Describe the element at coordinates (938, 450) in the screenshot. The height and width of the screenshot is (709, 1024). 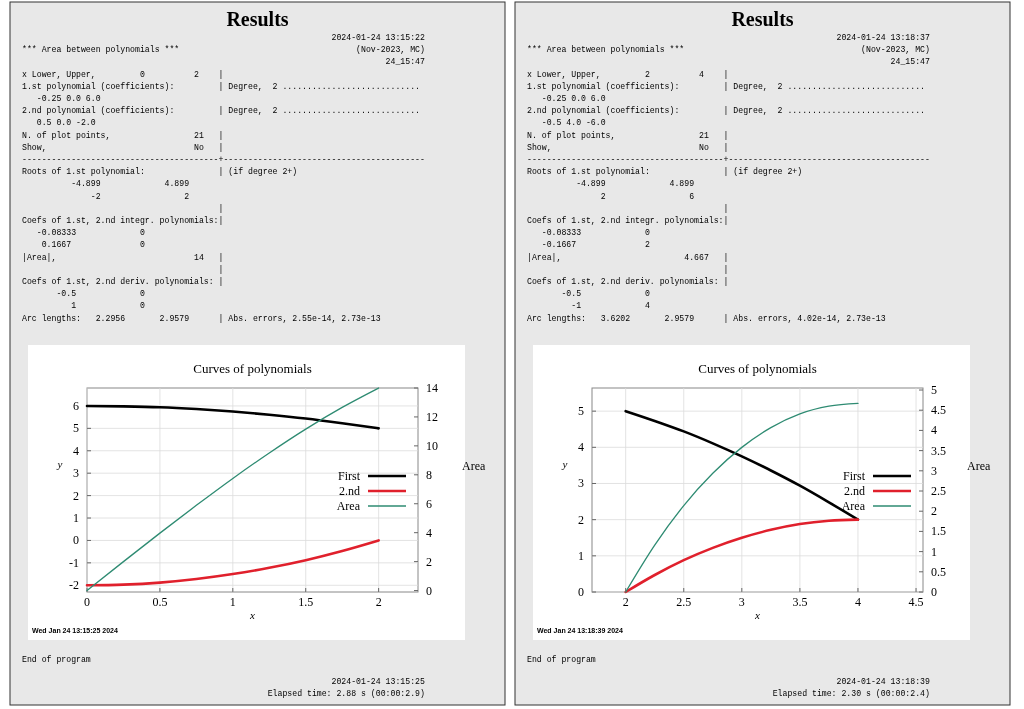
I see `y2-tick-label: 3.5` at that location.